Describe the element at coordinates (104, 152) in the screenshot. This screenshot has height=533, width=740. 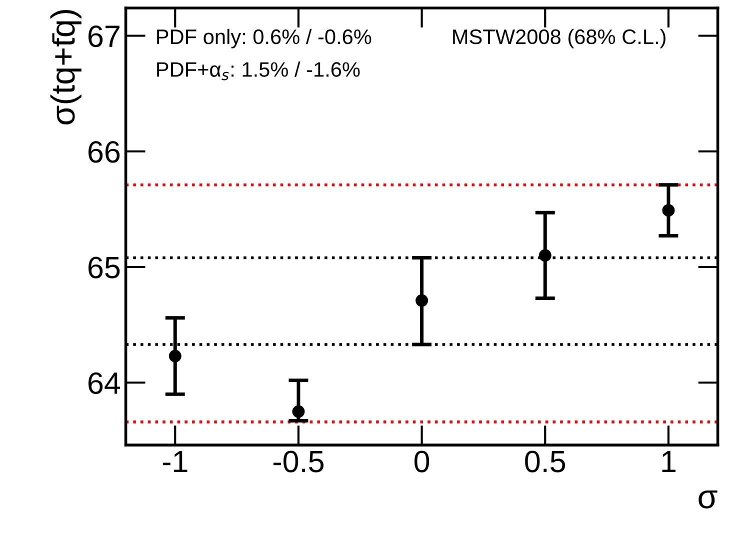
I see `y-tick-label: 66` at that location.